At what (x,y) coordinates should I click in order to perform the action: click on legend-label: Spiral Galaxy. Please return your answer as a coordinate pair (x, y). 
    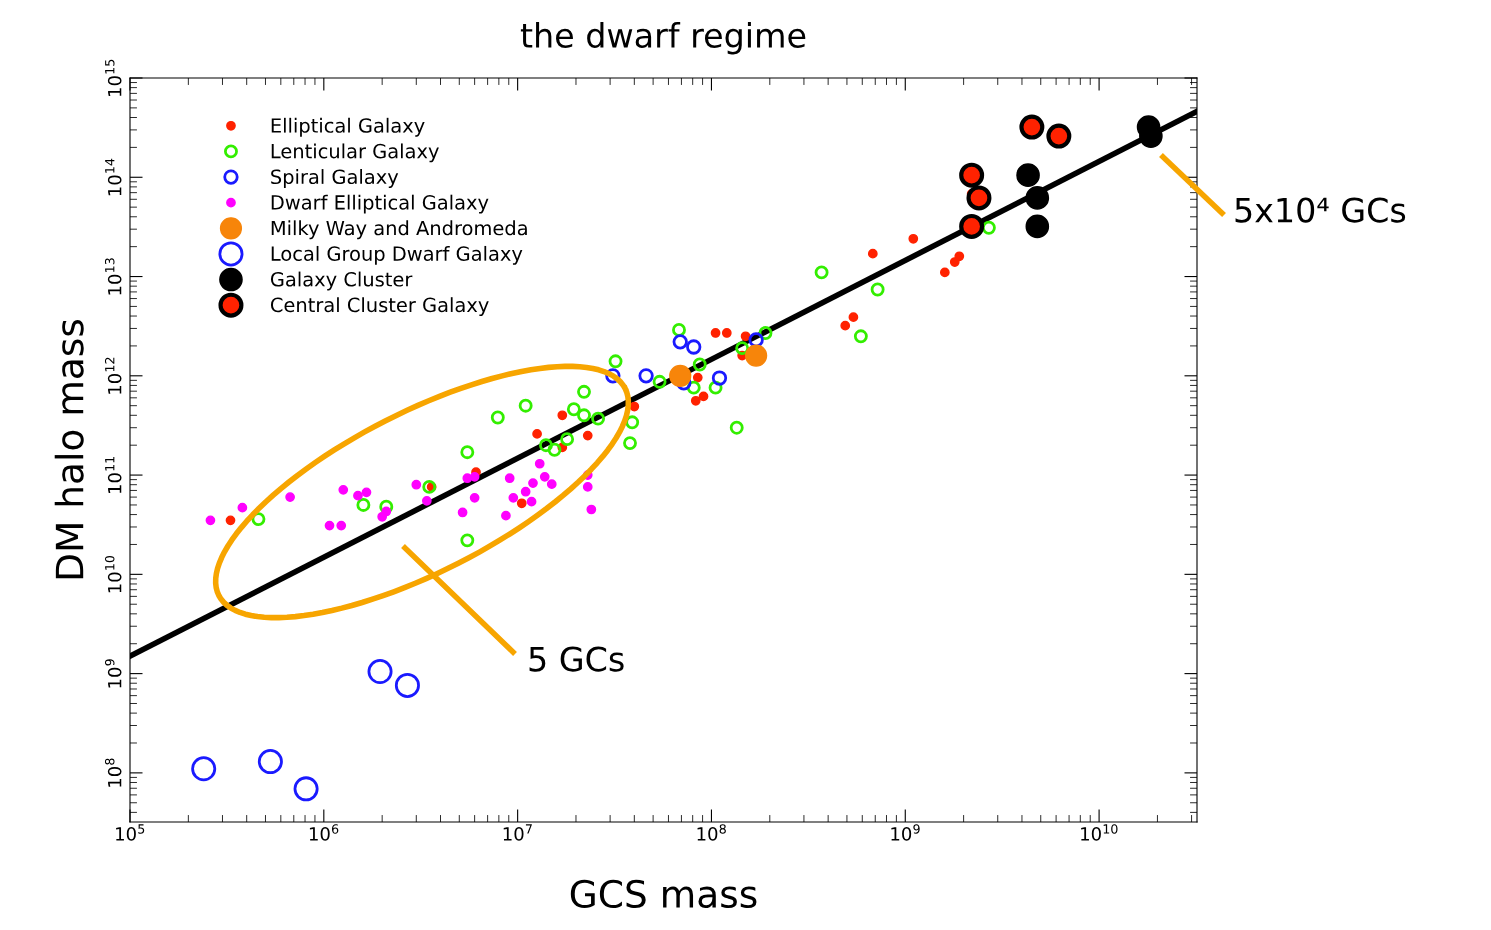
    Looking at the image, I should click on (335, 178).